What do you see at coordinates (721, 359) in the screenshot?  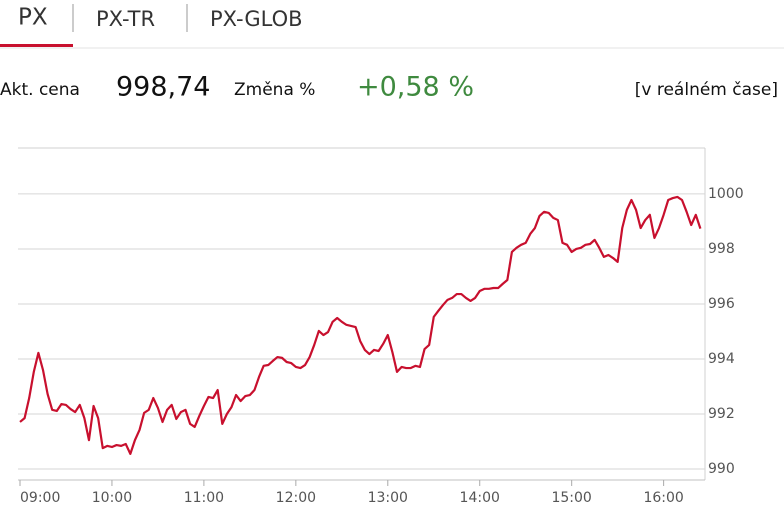 I see `y-tick-label: 994` at bounding box center [721, 359].